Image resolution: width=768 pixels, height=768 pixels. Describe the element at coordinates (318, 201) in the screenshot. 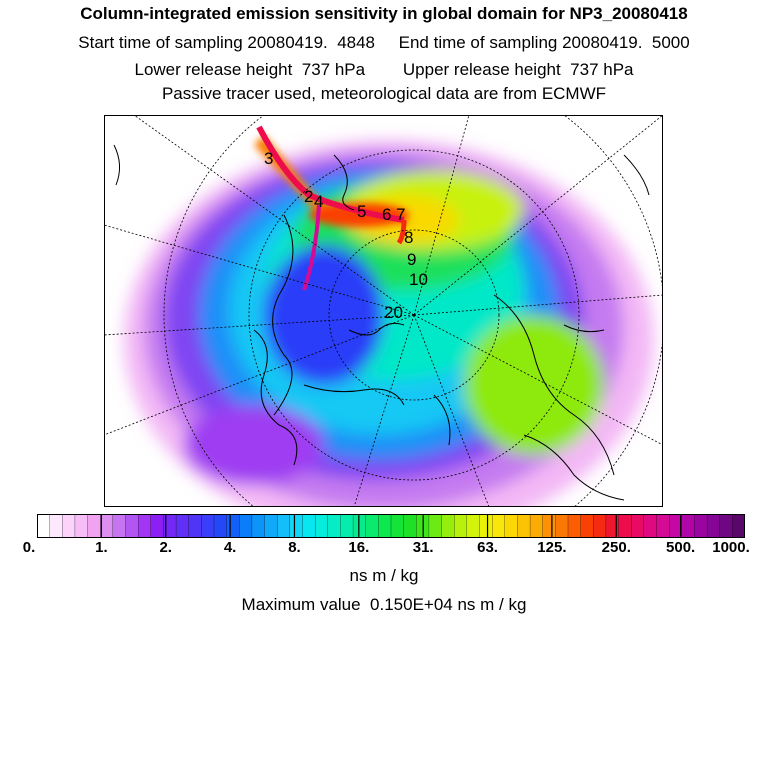

I see `trajectory-label: 4` at that location.